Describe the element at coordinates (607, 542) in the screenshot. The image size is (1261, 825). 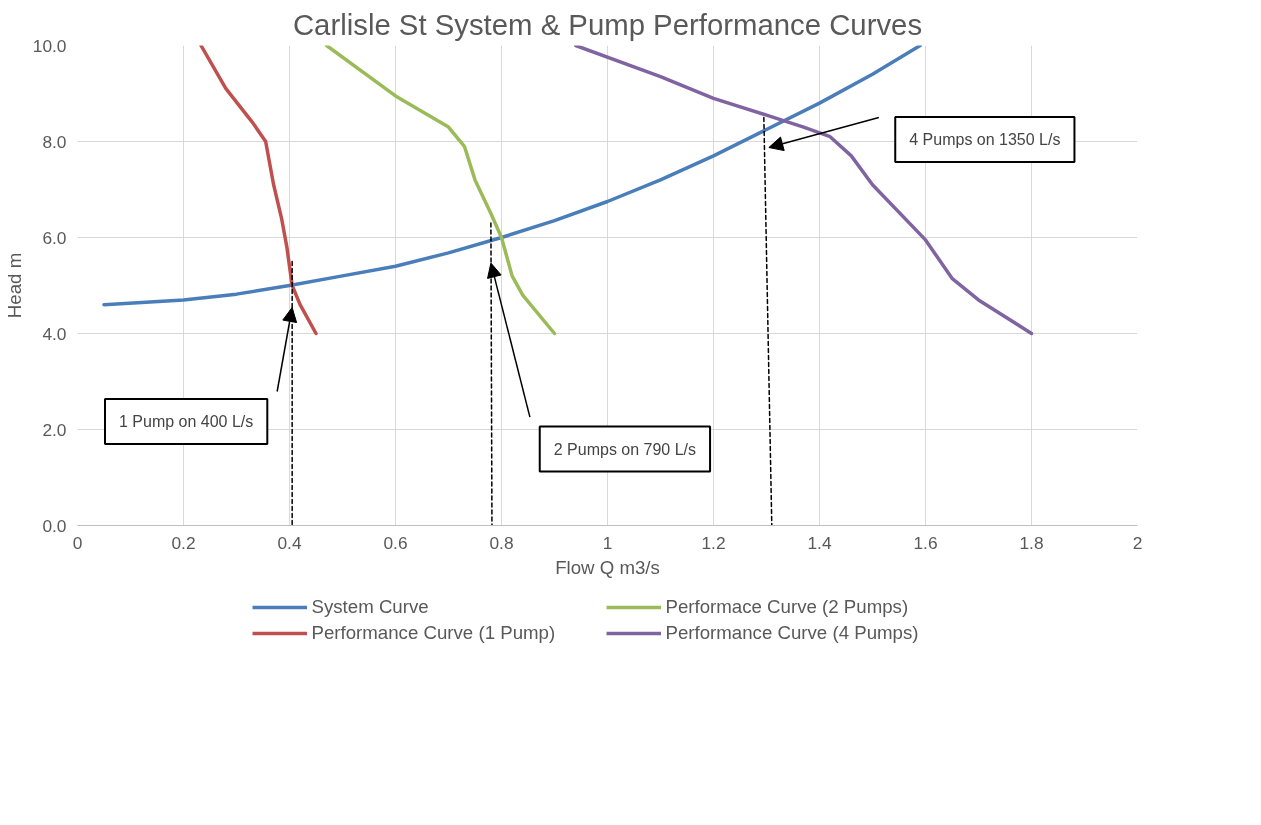
I see `x-tick-label: 1` at that location.